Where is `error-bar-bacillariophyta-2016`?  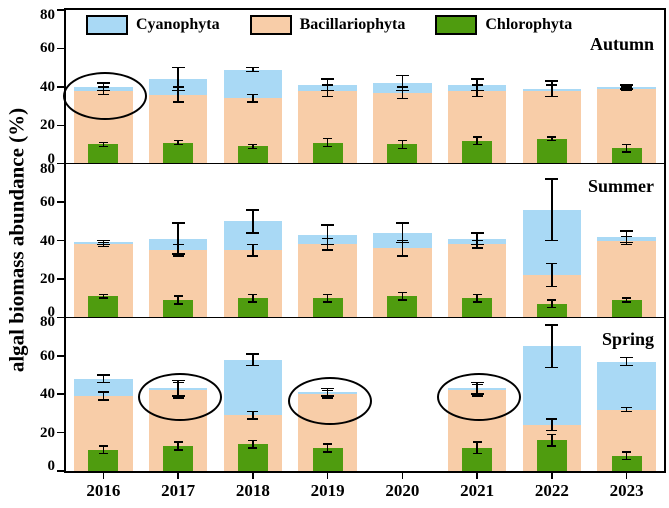 error-bar-bacillariophyta-2016 is located at coordinates (103, 396).